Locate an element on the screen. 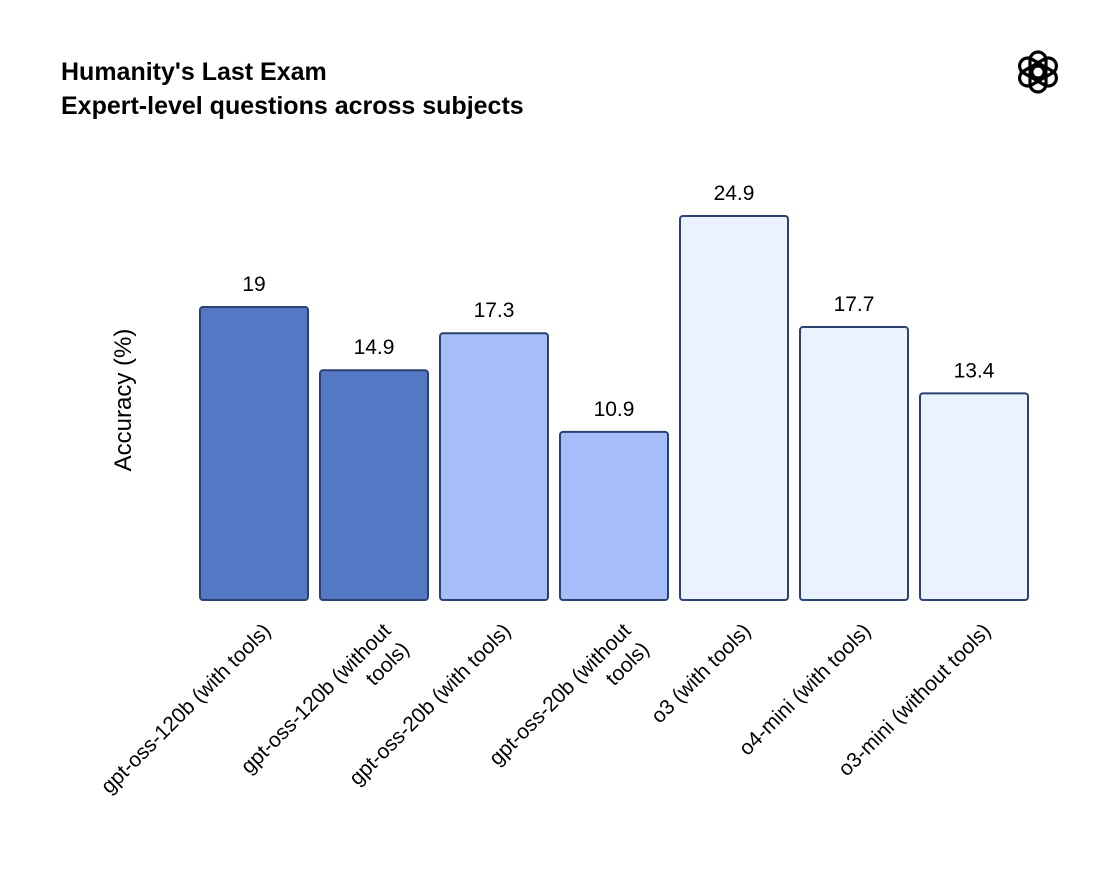 Image resolution: width=1110 pixels, height=886 pixels. value-label-4: 24.9 is located at coordinates (734, 193).